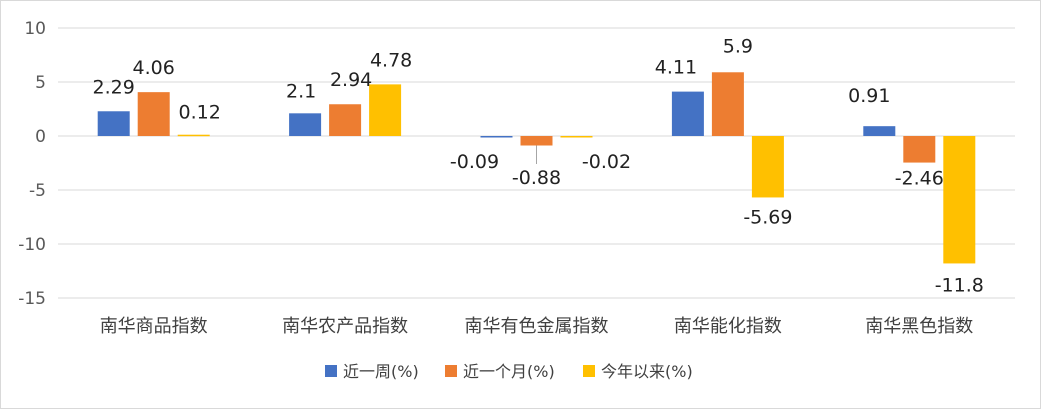  I want to click on legend-label: 近一周(%), so click(381, 371).